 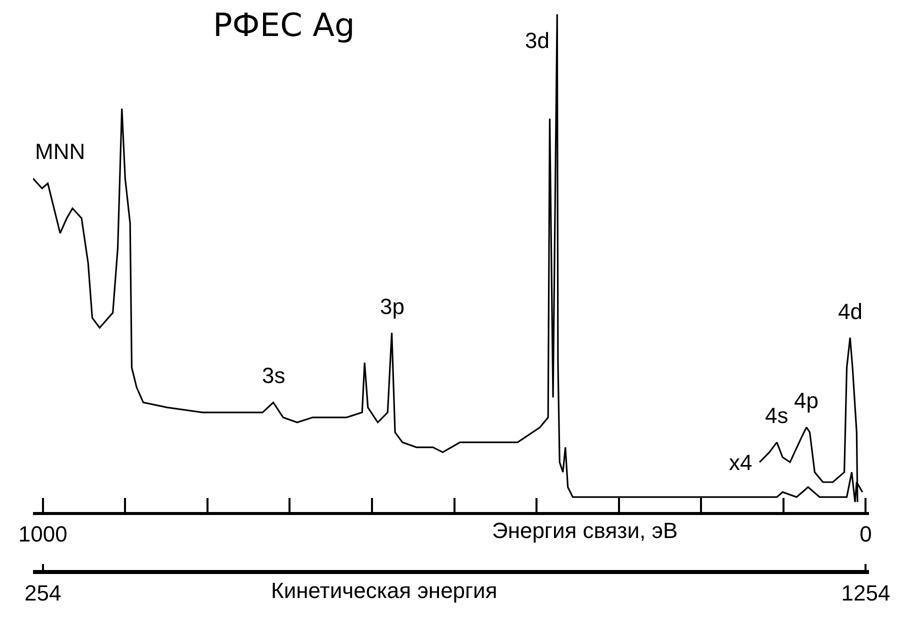 I want to click on annotation: x4, so click(x=740, y=462).